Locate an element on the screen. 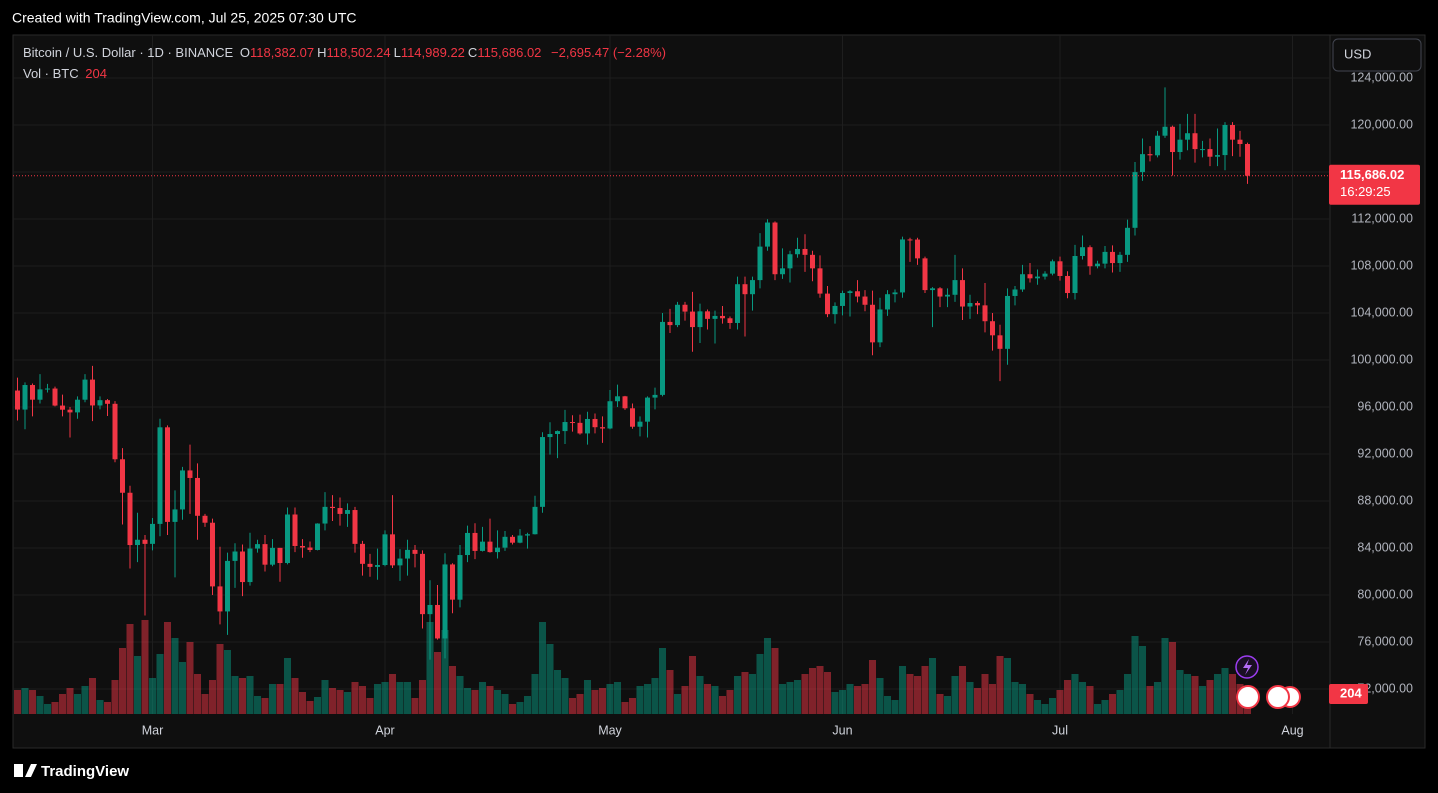  volume-title: Vol · BTC is located at coordinates (51, 73).